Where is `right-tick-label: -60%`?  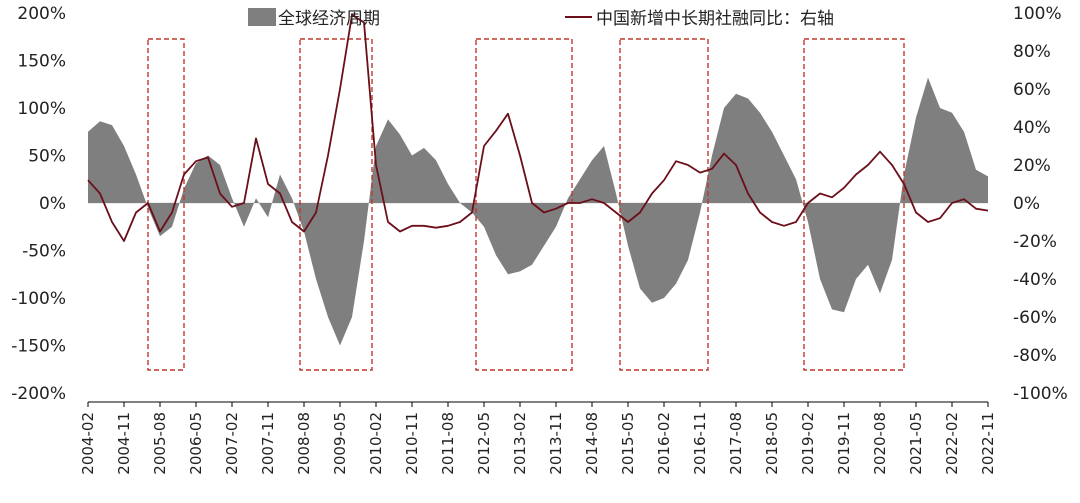 right-tick-label: -60% is located at coordinates (1035, 318).